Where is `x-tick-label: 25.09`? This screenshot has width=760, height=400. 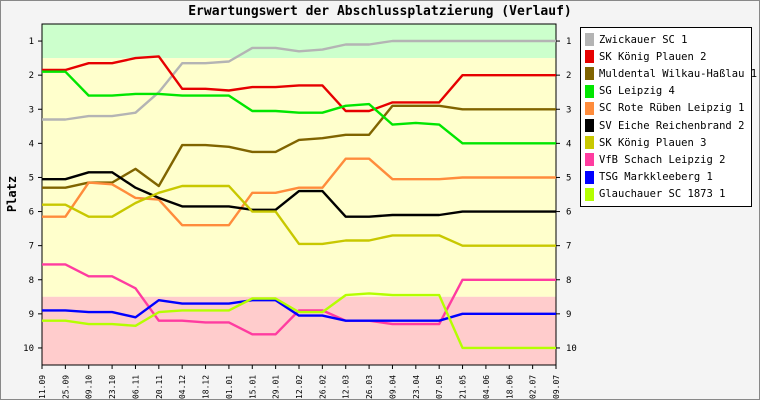
x-tick-label: 25.09 is located at coordinates (65, 387).